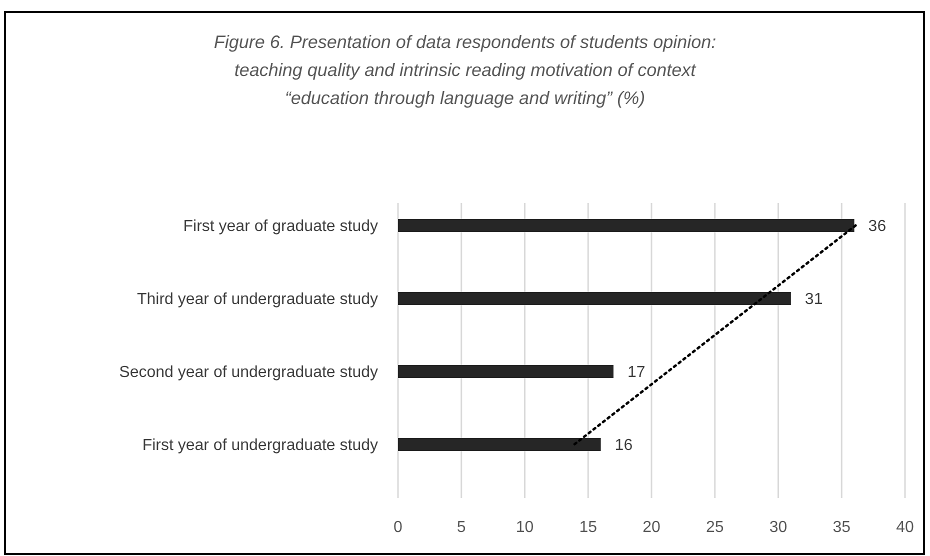  What do you see at coordinates (623, 445) in the screenshot?
I see `data-label: 16` at bounding box center [623, 445].